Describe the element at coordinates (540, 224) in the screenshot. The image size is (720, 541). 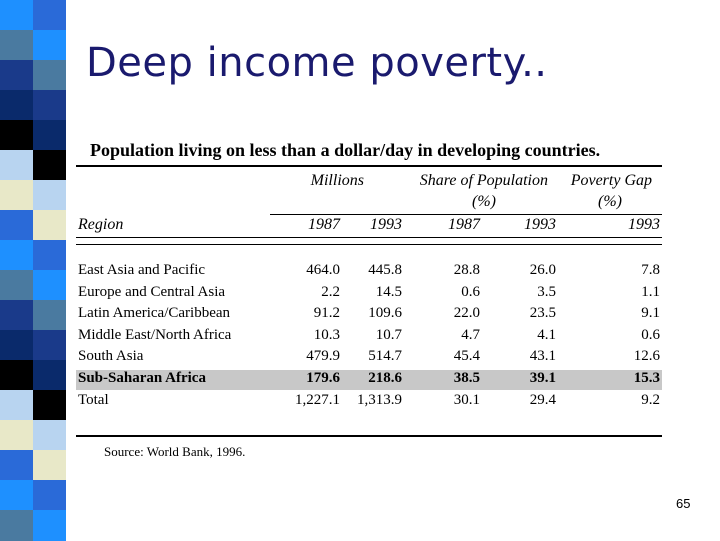
I see `col-share-1993: 1993` at that location.